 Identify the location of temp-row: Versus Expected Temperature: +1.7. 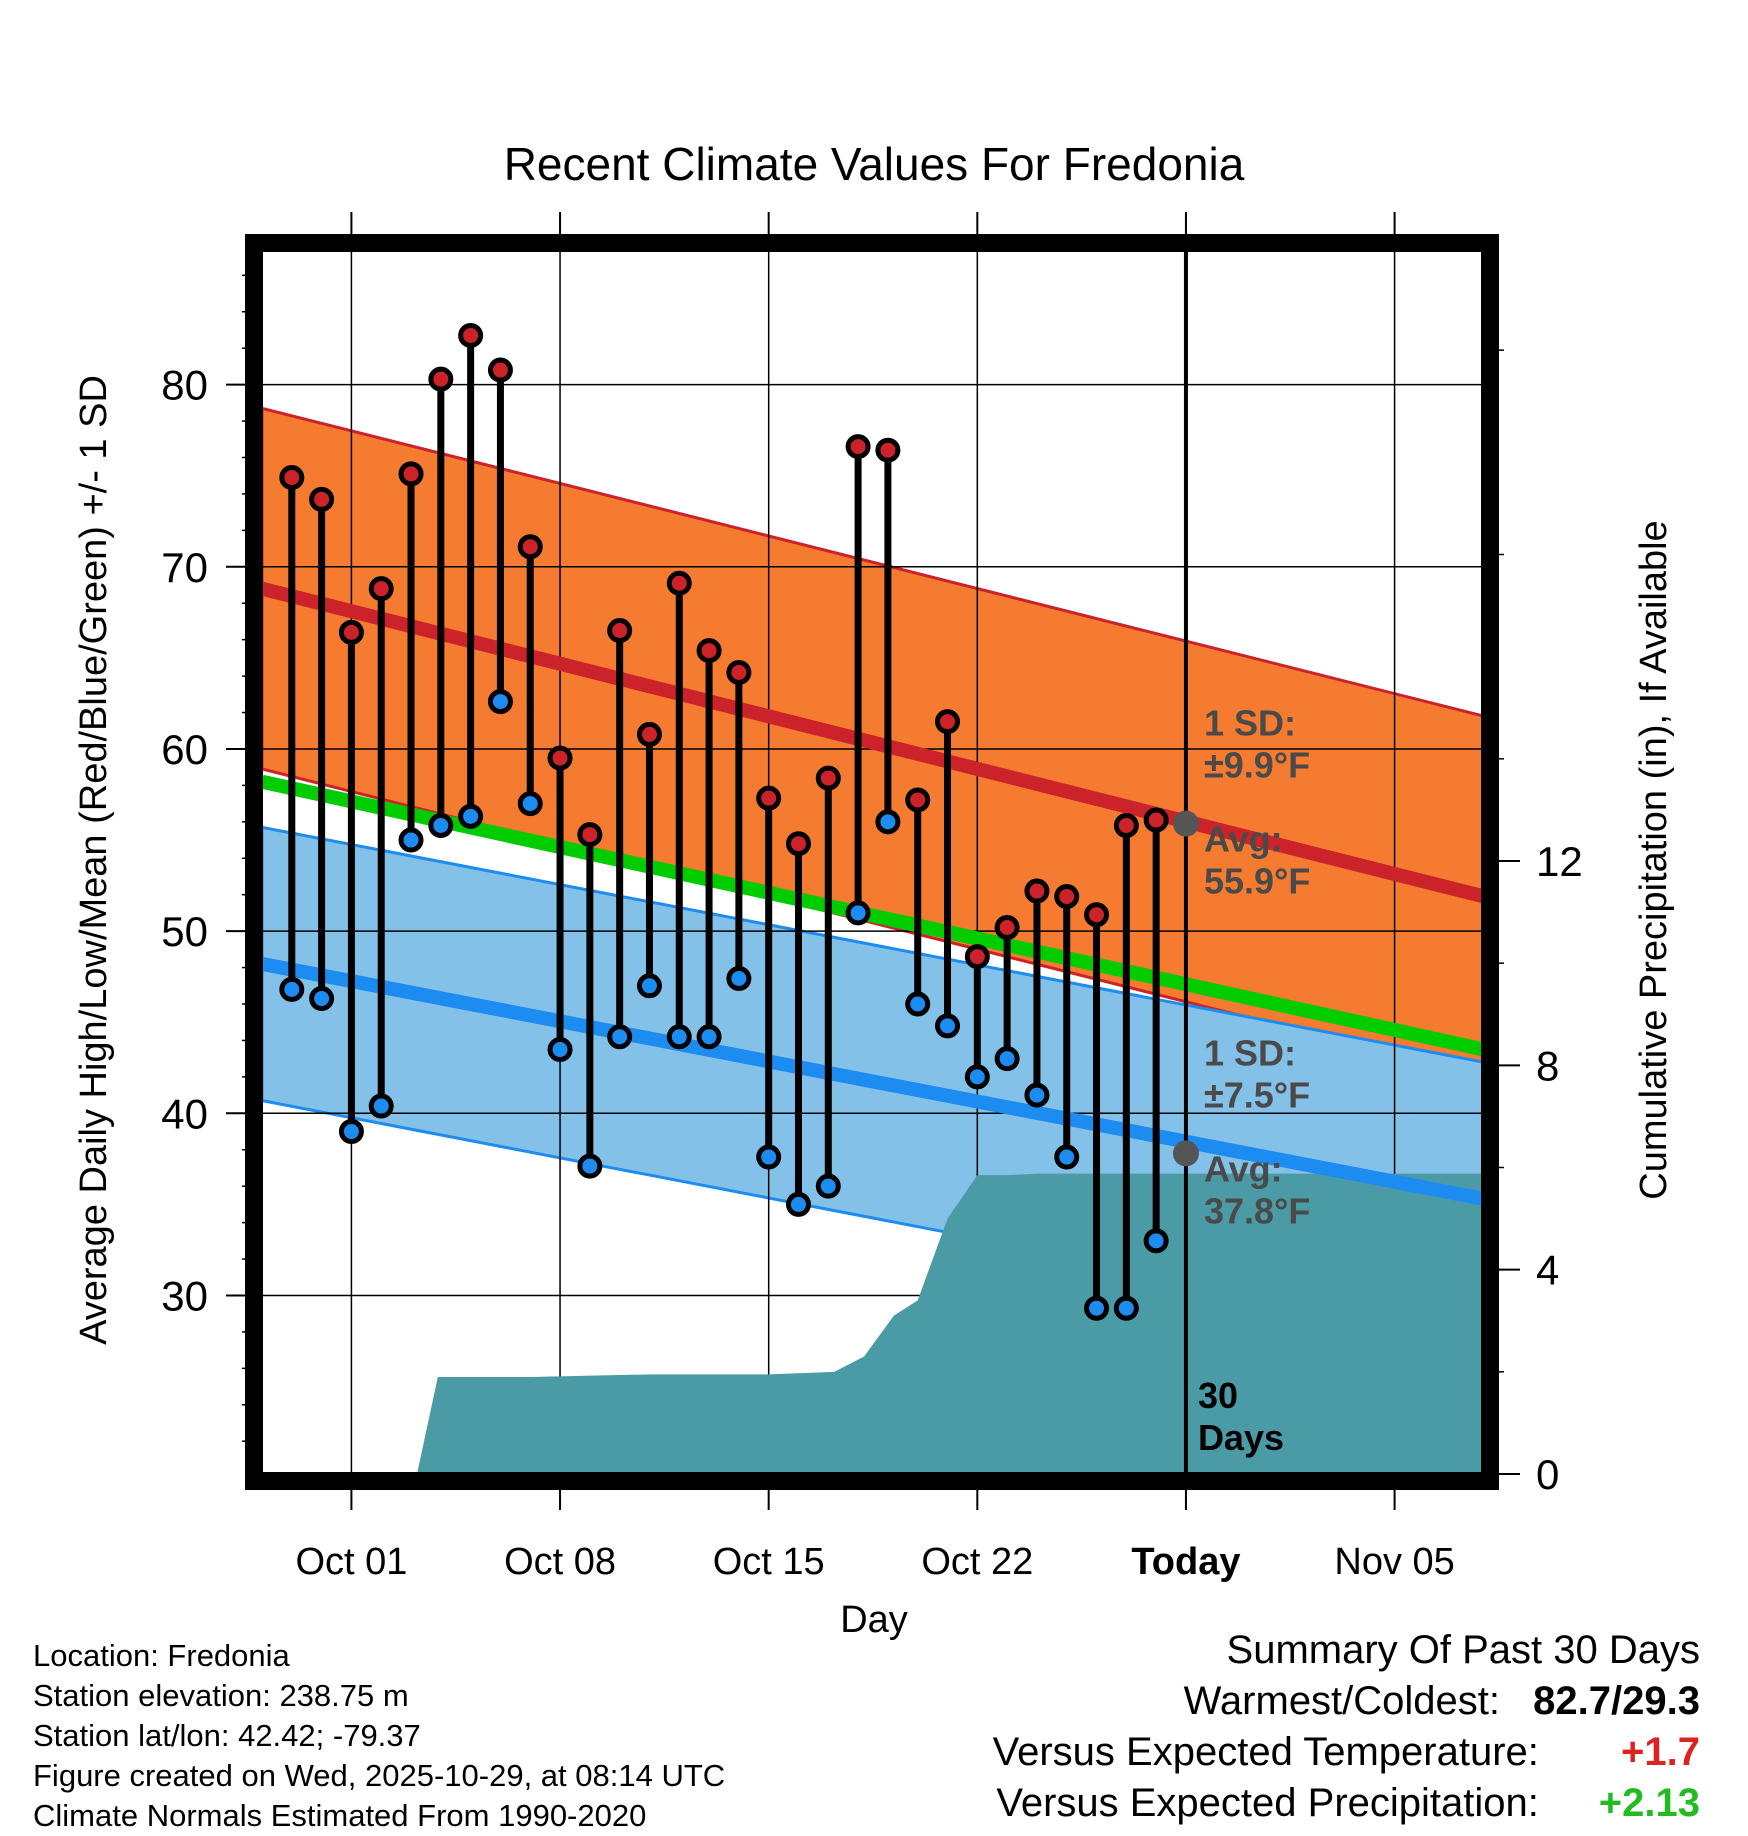
(1346, 1752).